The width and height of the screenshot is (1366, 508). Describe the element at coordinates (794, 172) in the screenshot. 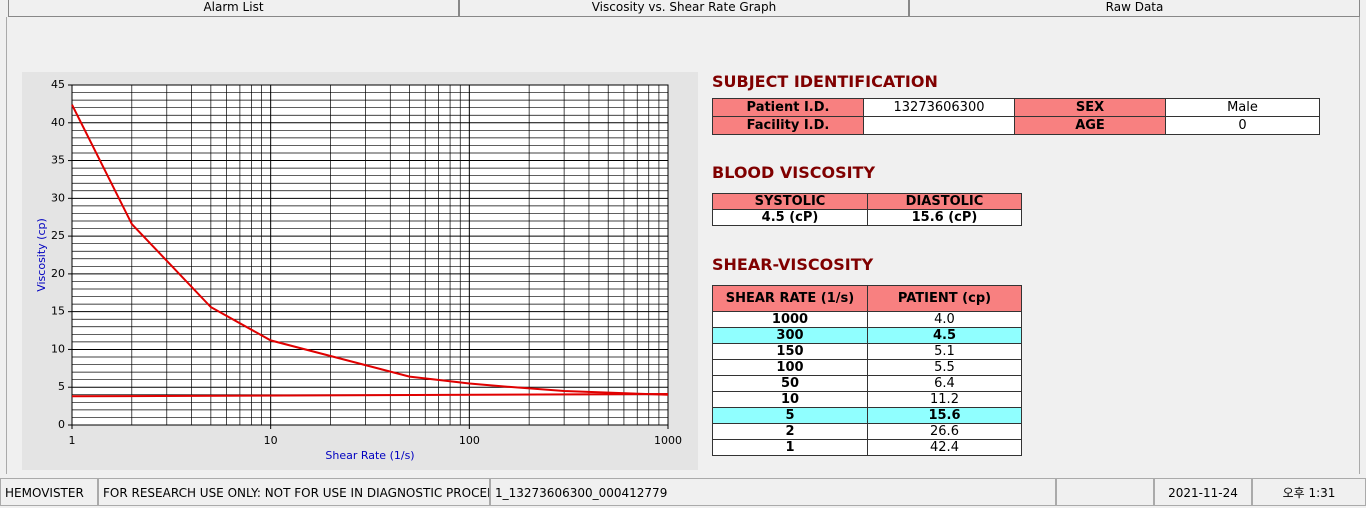

I see `section-title: BLOOD VISCOSITY` at that location.